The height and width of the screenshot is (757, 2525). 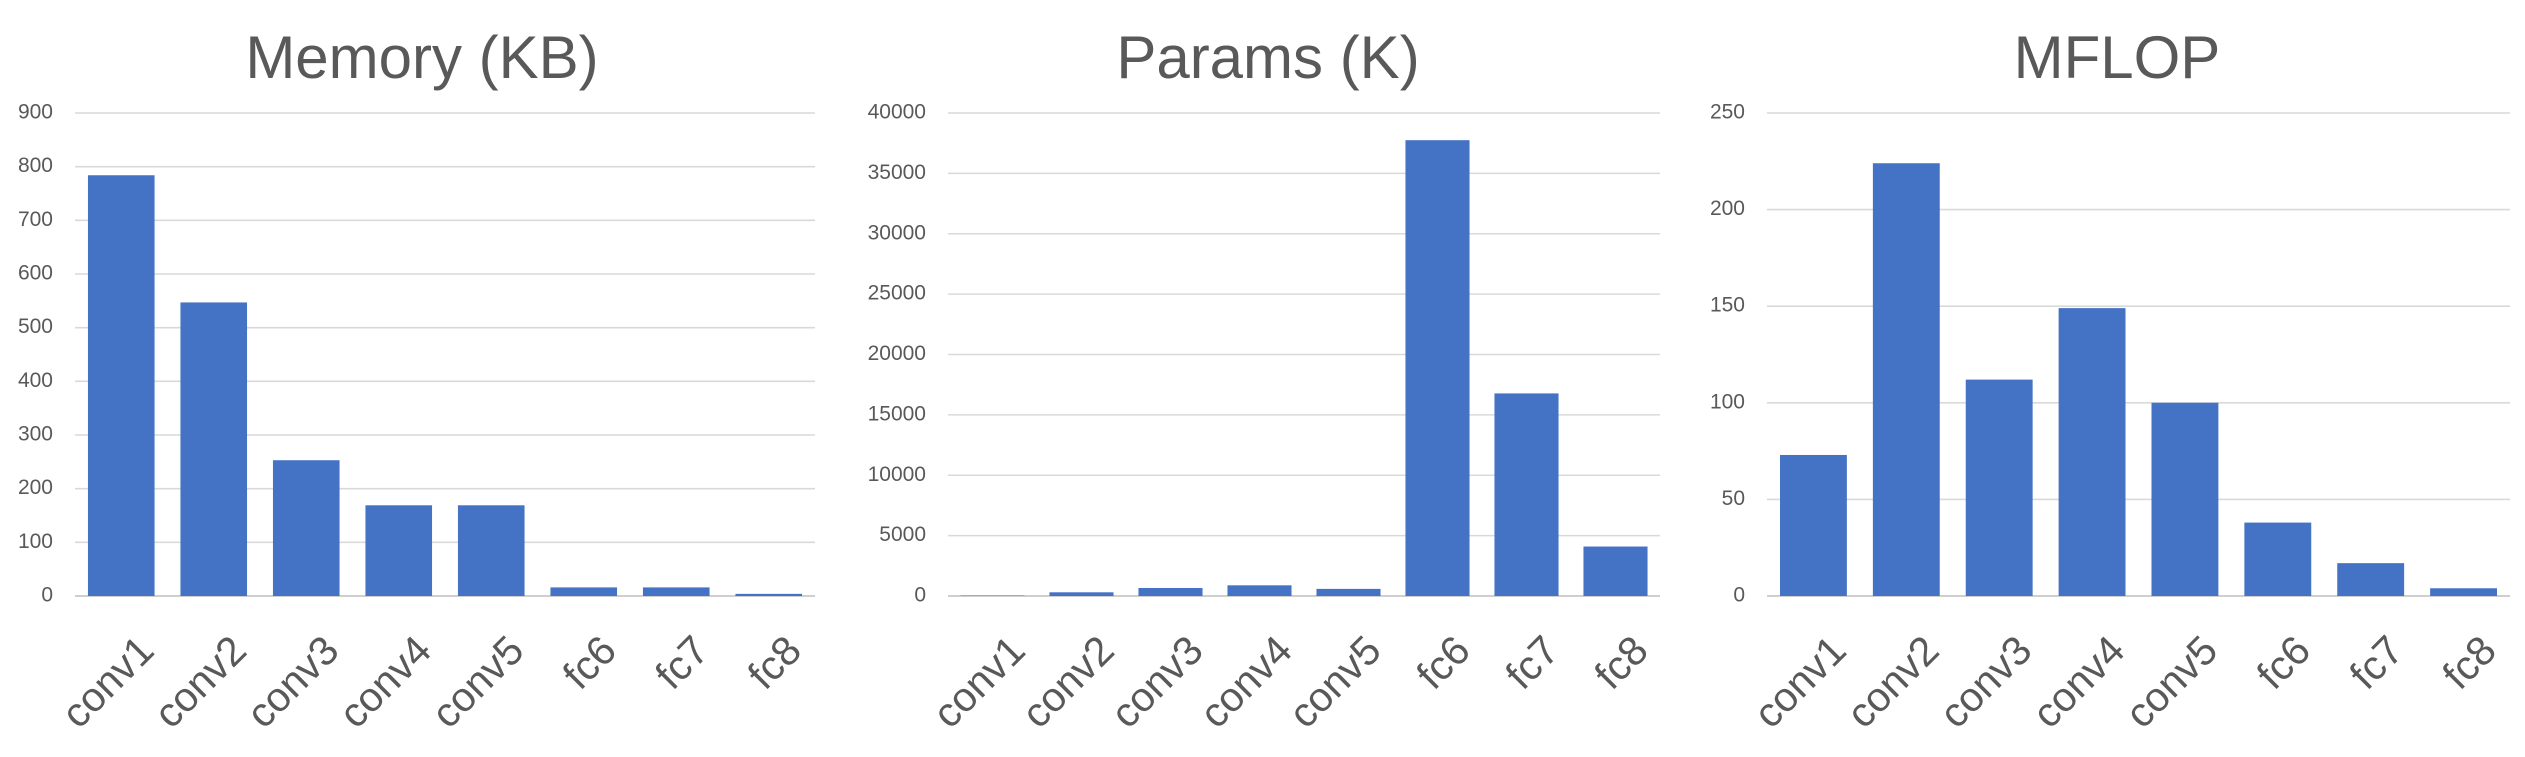 I want to click on y-tick-label: 25000, so click(x=897, y=293).